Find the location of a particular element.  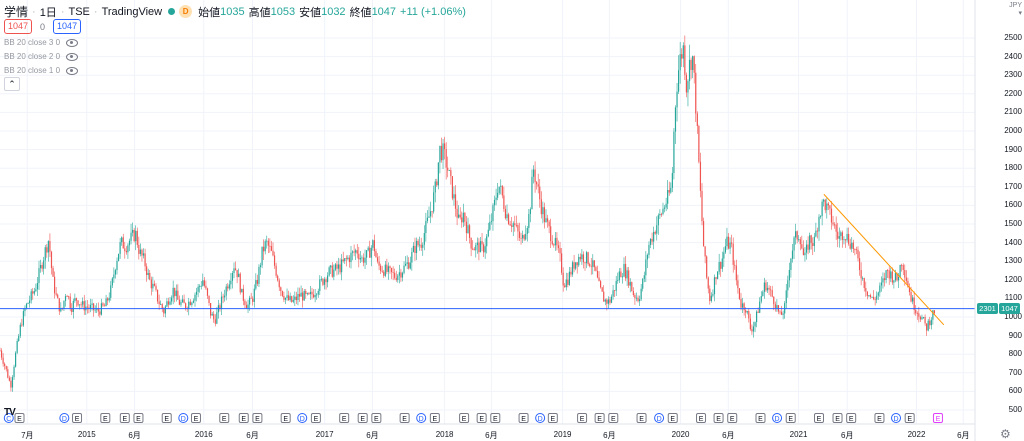

collapse-legend-button: ⌃ is located at coordinates (12, 84).